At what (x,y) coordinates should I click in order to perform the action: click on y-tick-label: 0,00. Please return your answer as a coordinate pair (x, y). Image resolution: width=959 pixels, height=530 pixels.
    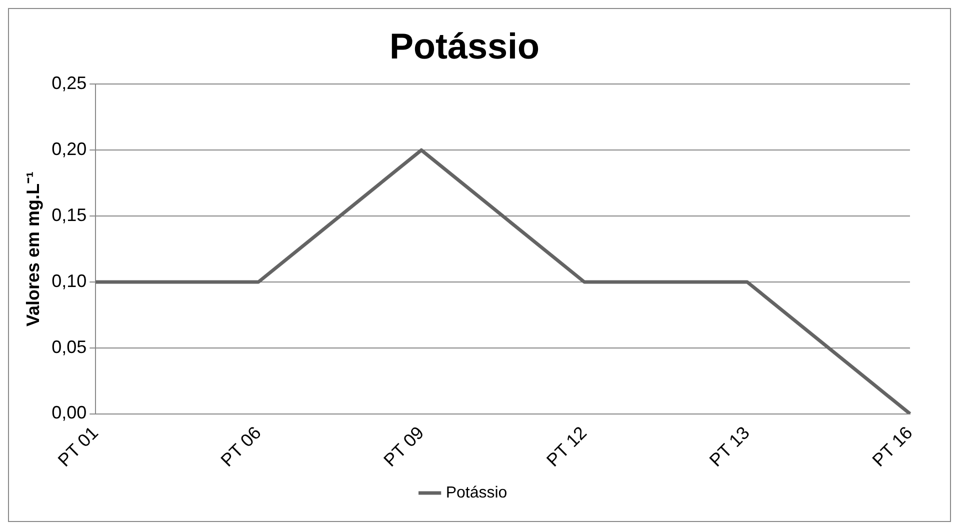
    Looking at the image, I should click on (69, 412).